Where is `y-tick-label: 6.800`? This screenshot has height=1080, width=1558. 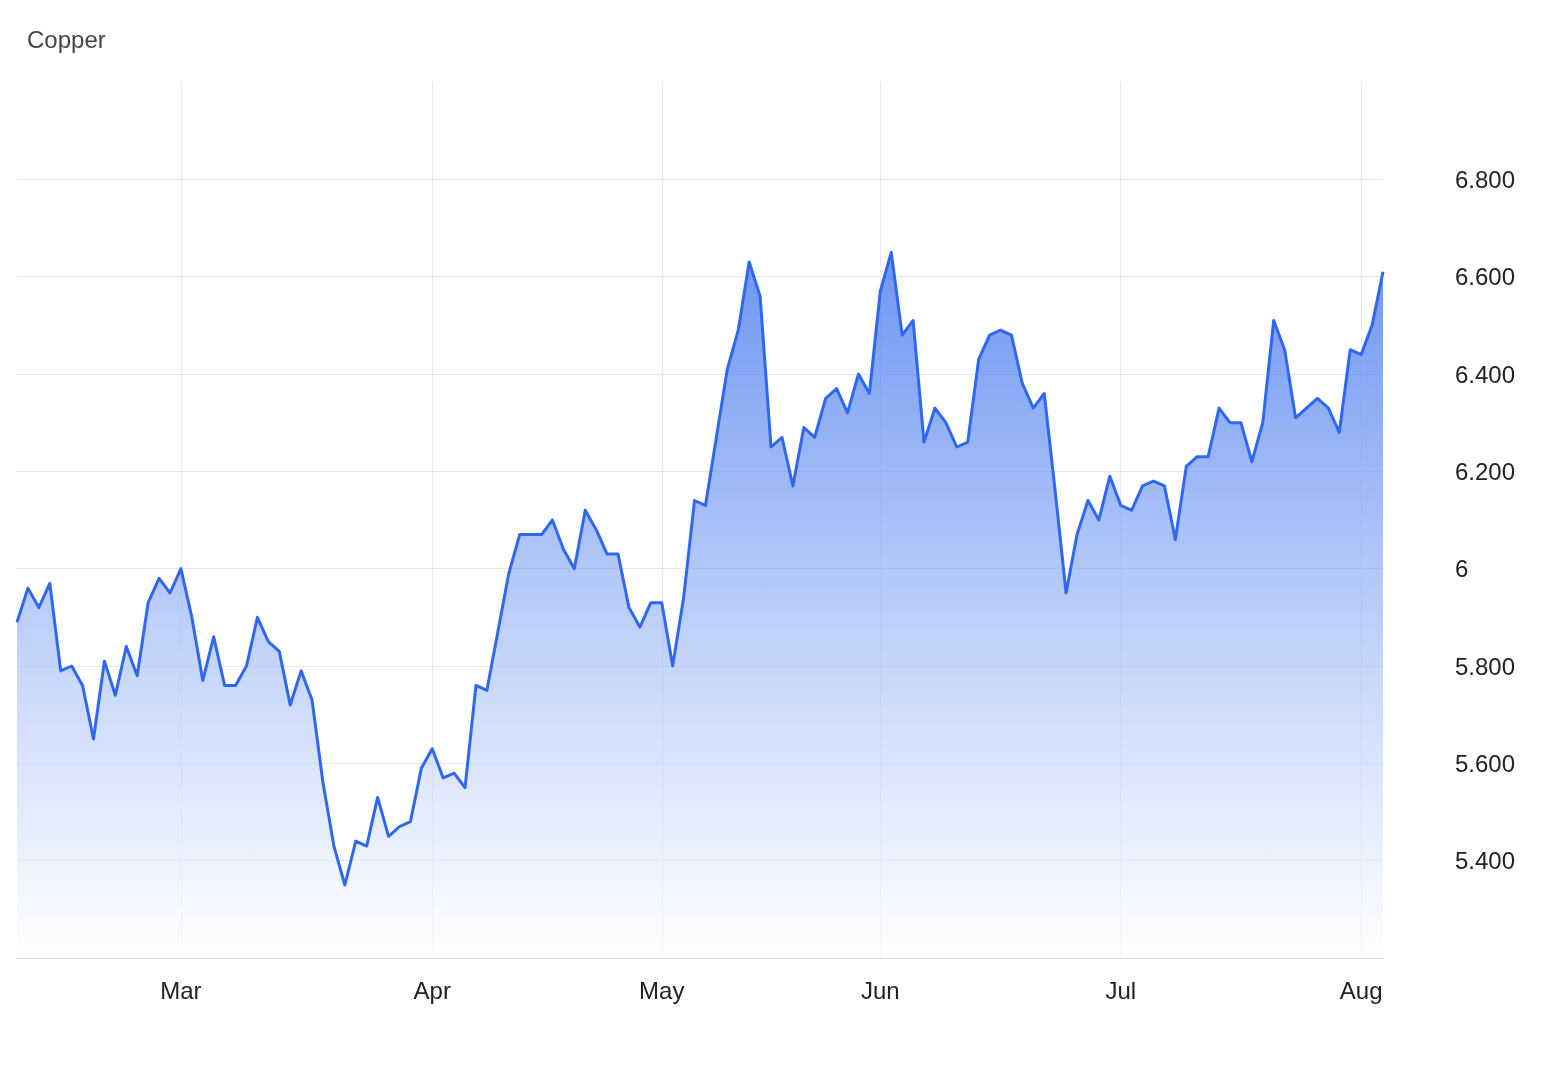 y-tick-label: 6.800 is located at coordinates (1485, 179).